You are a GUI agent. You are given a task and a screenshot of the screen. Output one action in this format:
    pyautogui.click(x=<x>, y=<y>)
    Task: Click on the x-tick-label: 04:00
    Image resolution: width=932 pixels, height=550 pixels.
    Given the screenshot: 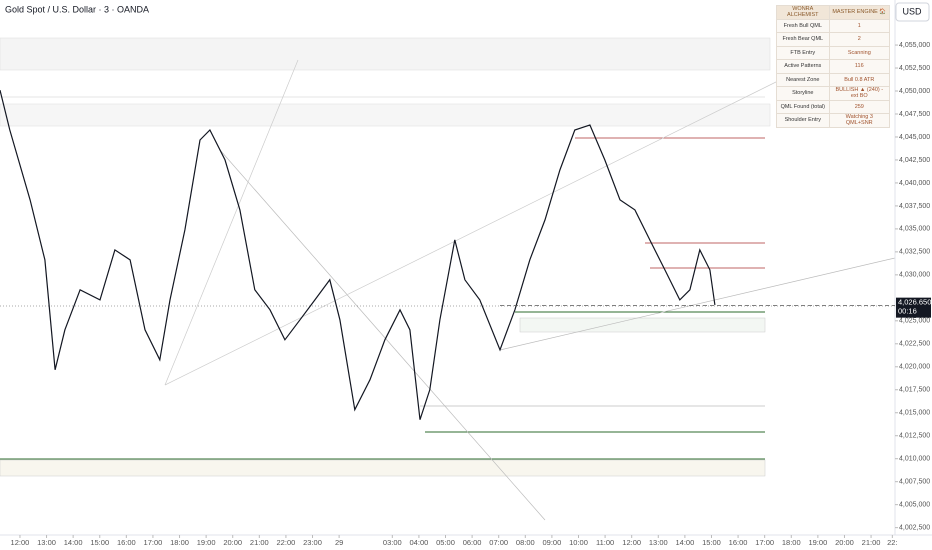 What is the action you would take?
    pyautogui.click(x=419, y=542)
    